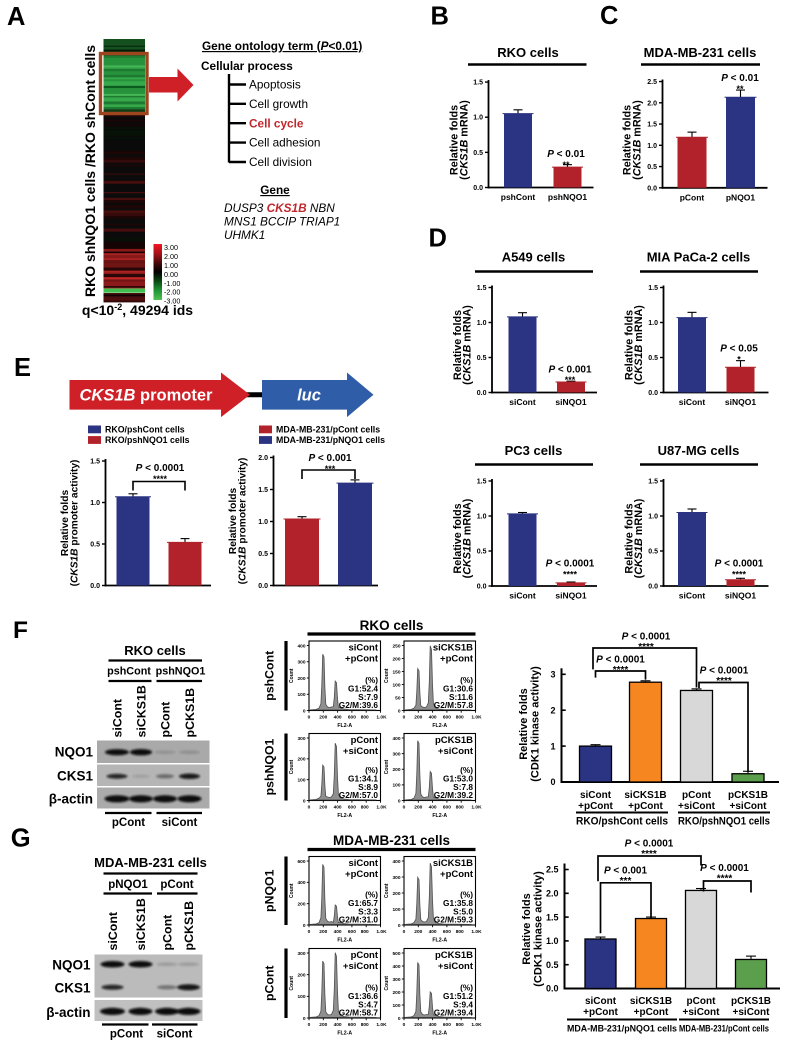 The height and width of the screenshot is (1041, 790). Describe the element at coordinates (539, 929) in the screenshot. I see `svg-text: (CDK1 kinase activity)` at that location.